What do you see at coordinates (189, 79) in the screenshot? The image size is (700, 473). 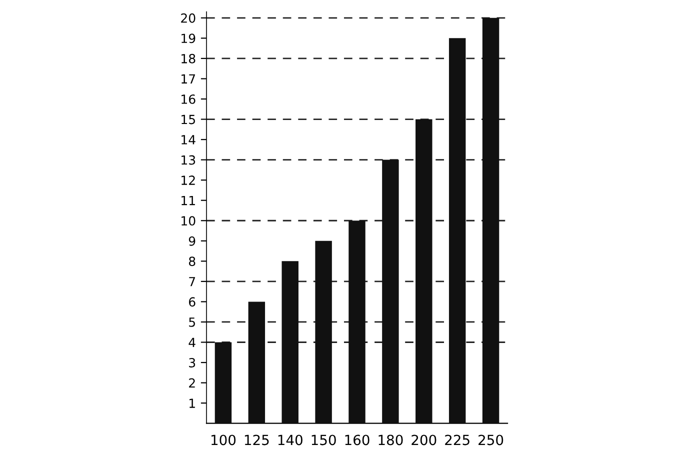 I see `y-tick-label: 17` at bounding box center [189, 79].